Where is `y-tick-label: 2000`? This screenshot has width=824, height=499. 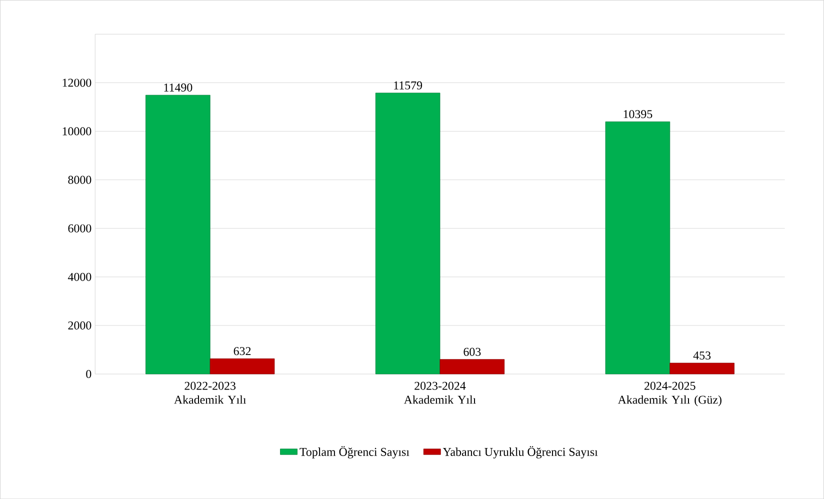 y-tick-label: 2000 is located at coordinates (80, 325).